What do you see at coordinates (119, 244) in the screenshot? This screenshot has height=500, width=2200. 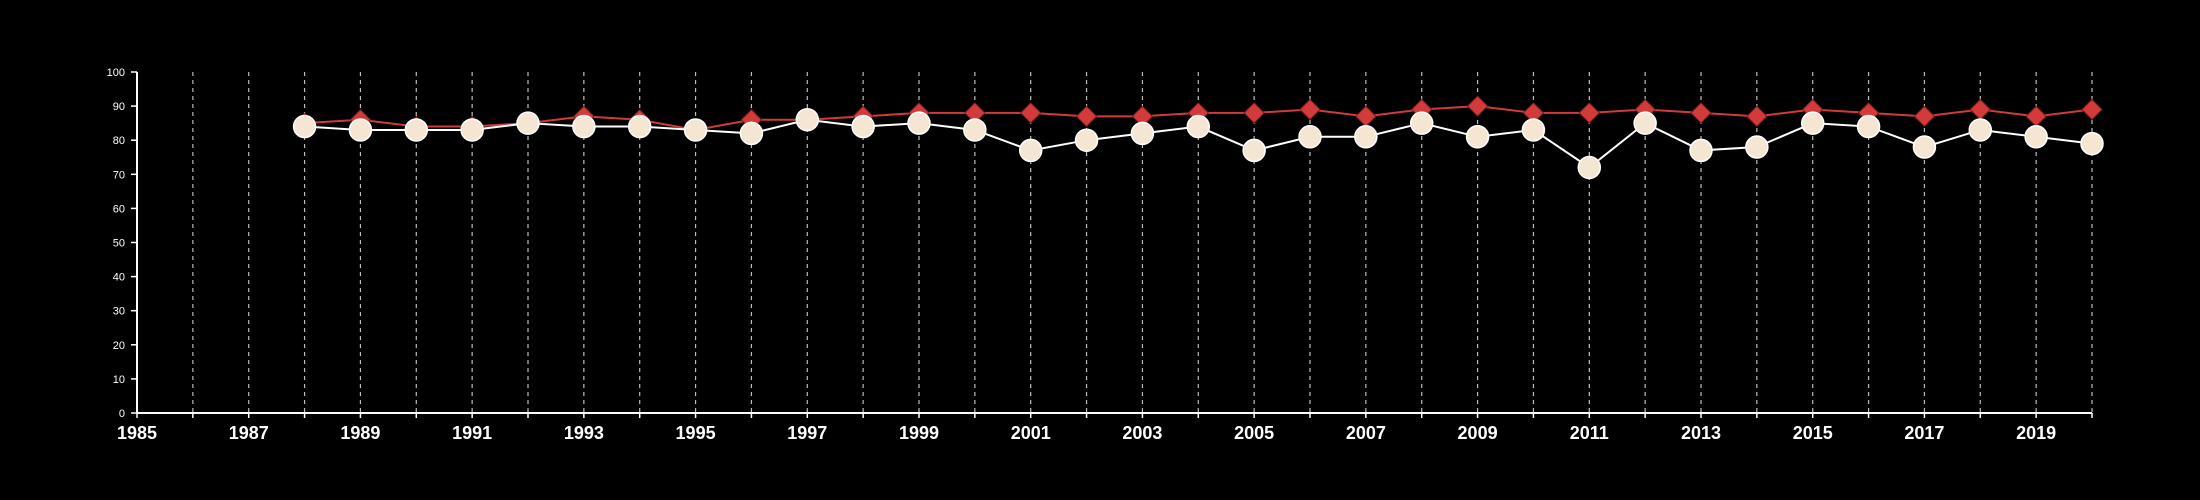 I see `y-tick-label: 50` at bounding box center [119, 244].